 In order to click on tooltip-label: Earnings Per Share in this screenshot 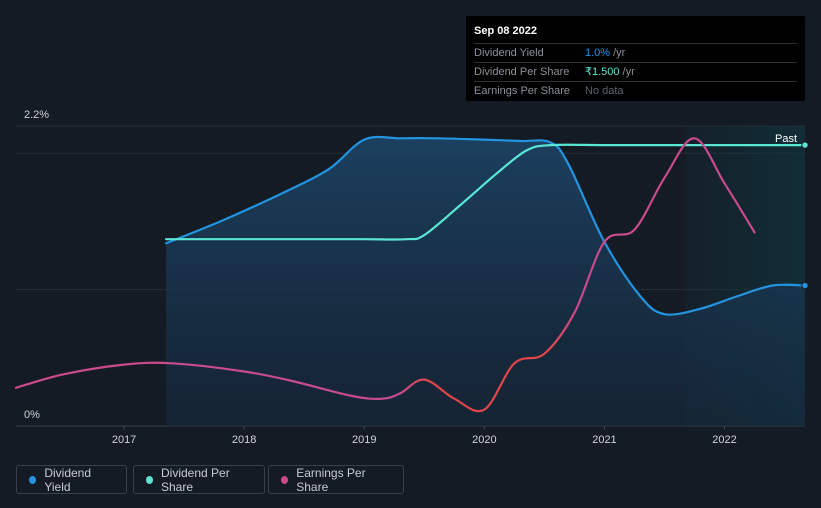, I will do `click(522, 91)`.